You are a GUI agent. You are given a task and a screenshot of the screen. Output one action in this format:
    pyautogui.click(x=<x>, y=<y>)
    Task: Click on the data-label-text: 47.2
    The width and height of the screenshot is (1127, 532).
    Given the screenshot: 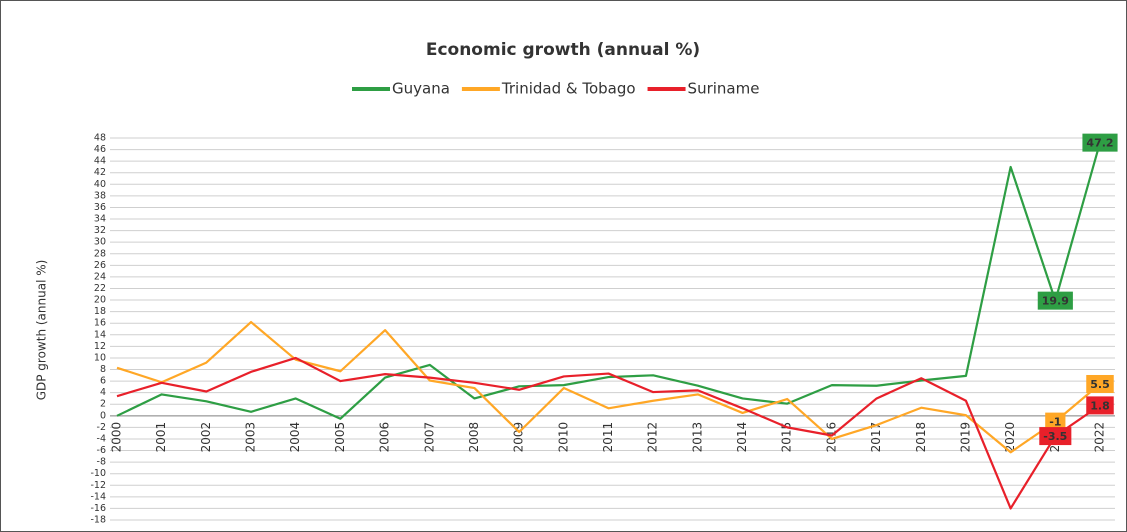 What is the action you would take?
    pyautogui.click(x=1099, y=143)
    